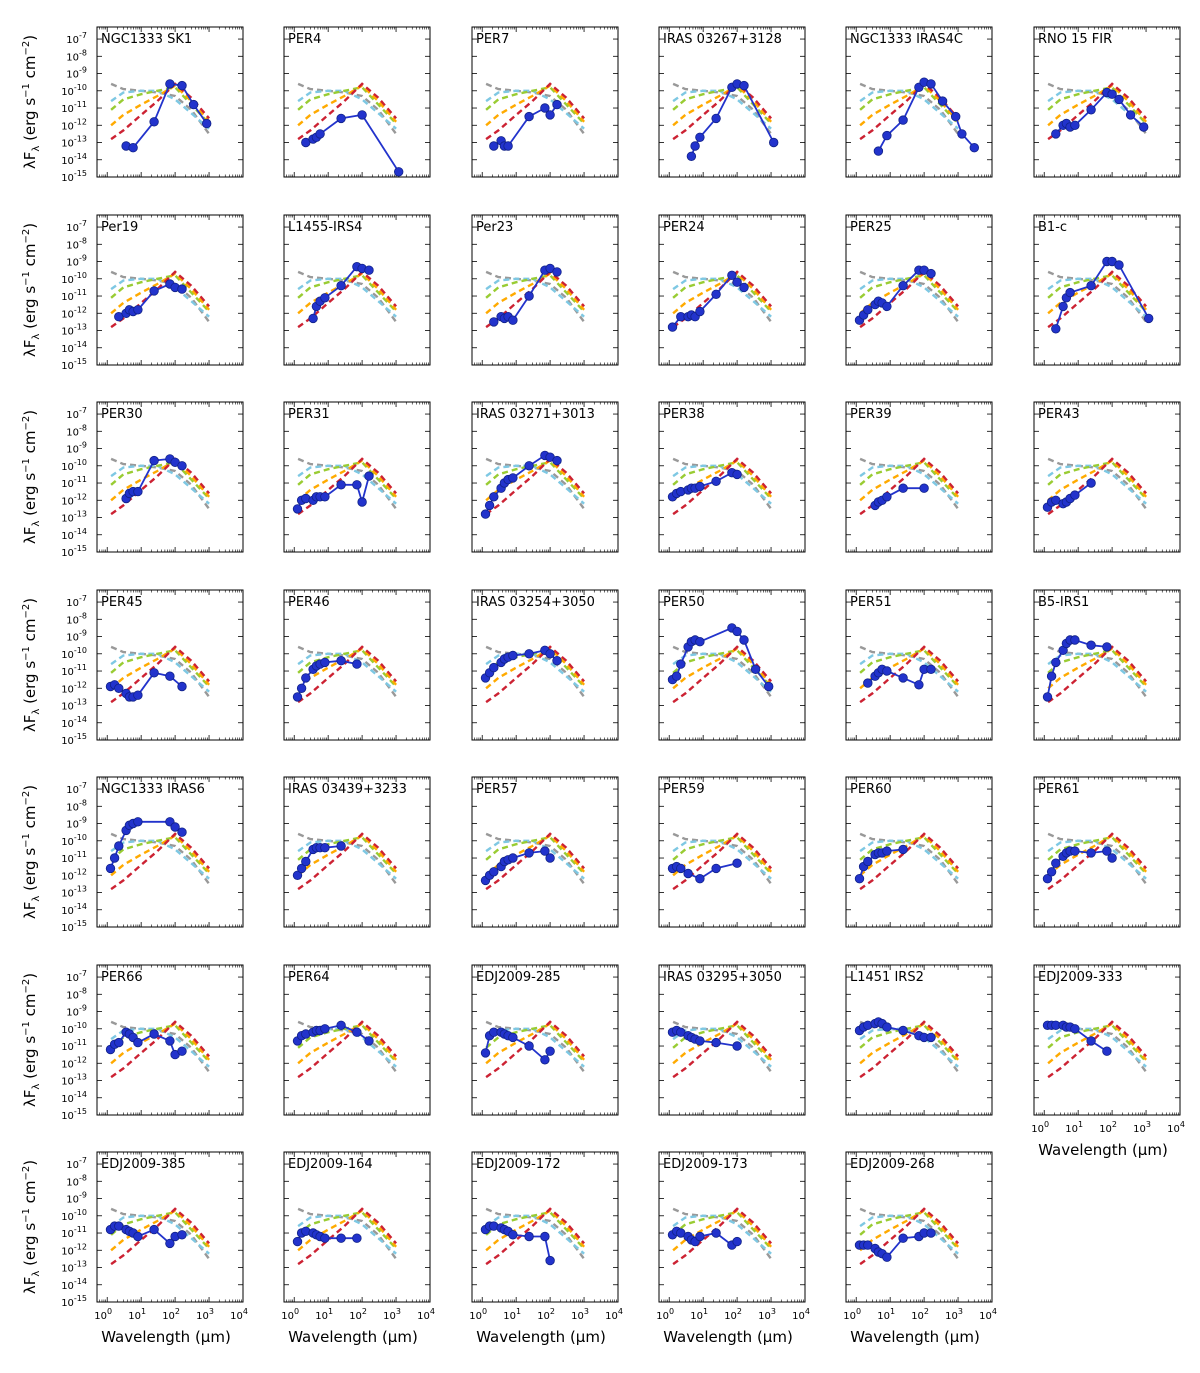 The width and height of the screenshot is (1200, 1373). Describe the element at coordinates (684, 602) in the screenshot. I see `panel-title: PER50` at that location.